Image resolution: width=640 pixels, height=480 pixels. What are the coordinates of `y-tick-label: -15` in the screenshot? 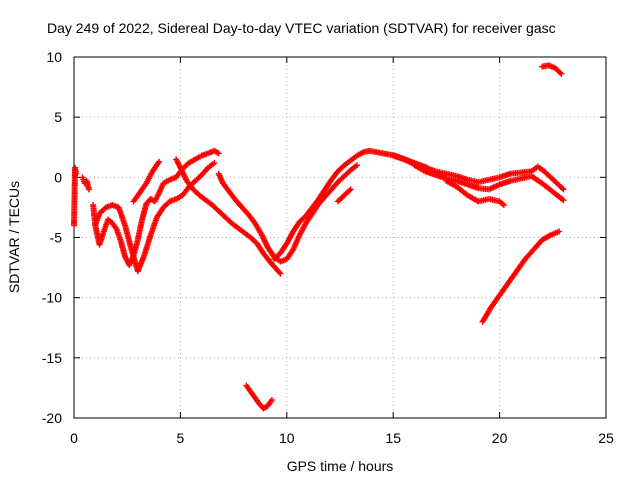 It's located at (52, 358).